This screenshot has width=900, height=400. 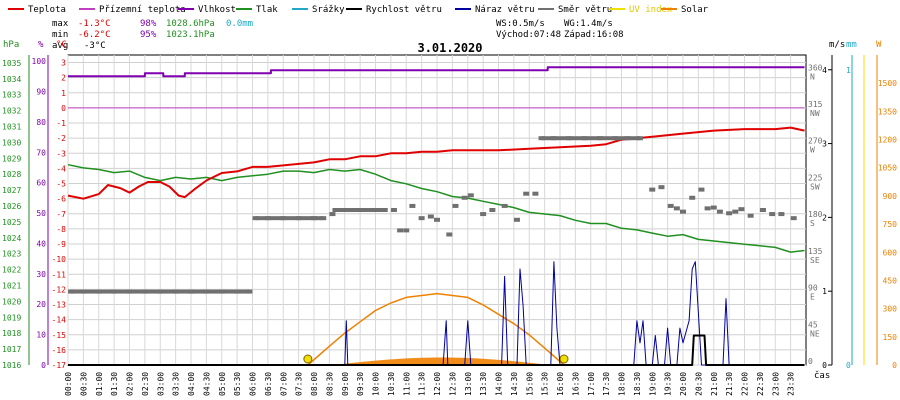 I want to click on dir-tick: 270, so click(x=815, y=141).